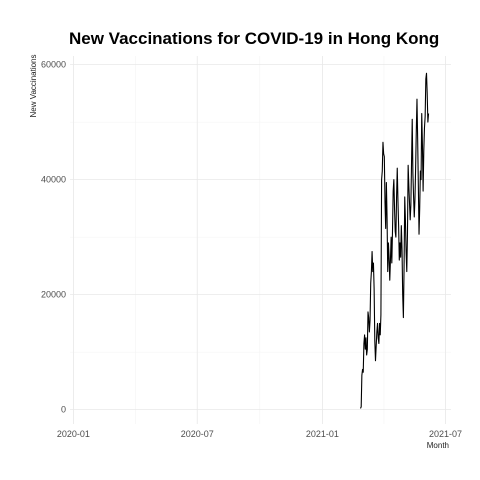 The image size is (480, 480). What do you see at coordinates (53, 180) in the screenshot?
I see `y-tick-label: 40000` at bounding box center [53, 180].